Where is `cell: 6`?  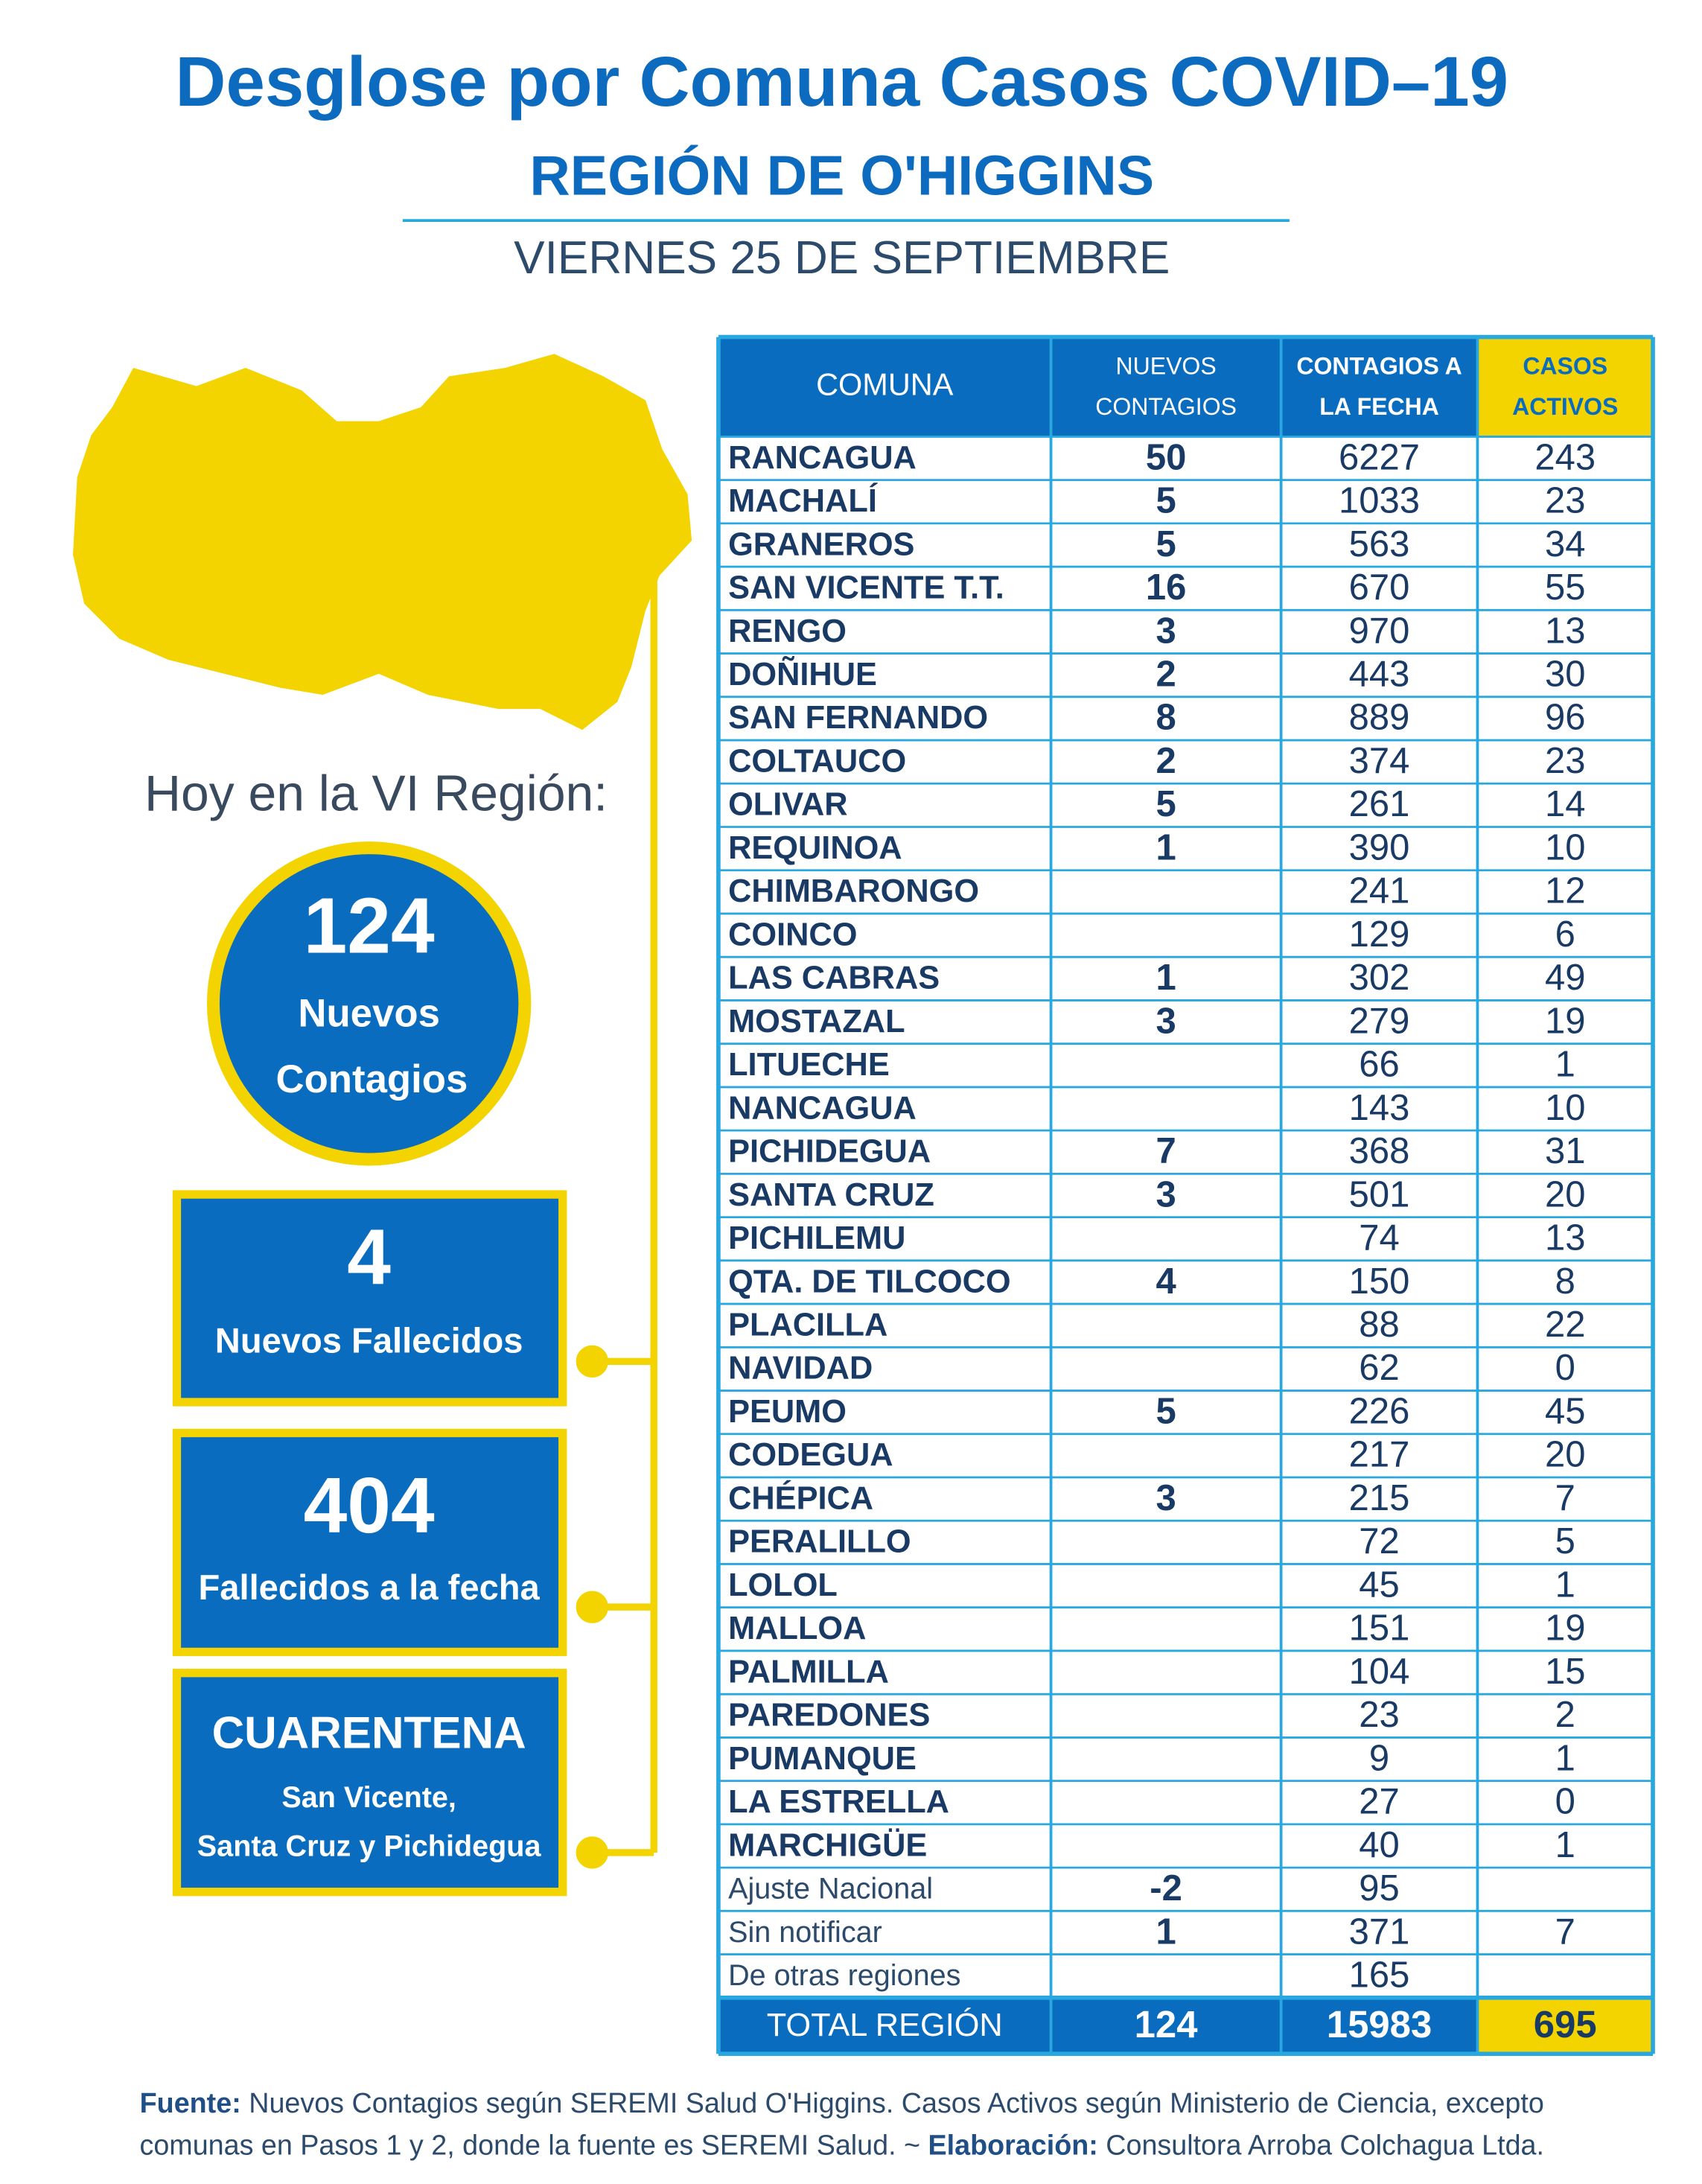
cell: 6 is located at coordinates (1565, 934).